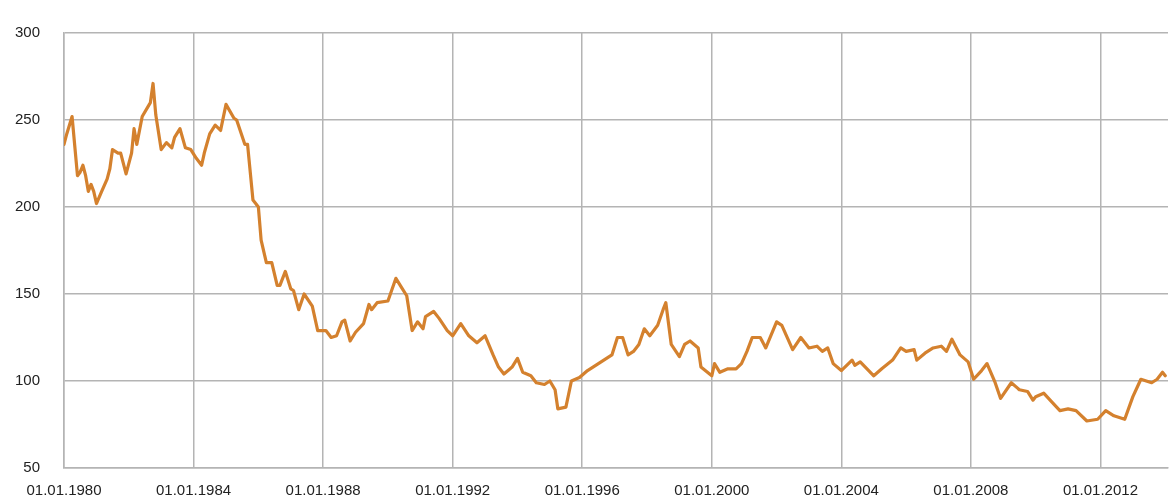 This screenshot has width=1170, height=502. I want to click on y-tick-label: 50, so click(31, 467).